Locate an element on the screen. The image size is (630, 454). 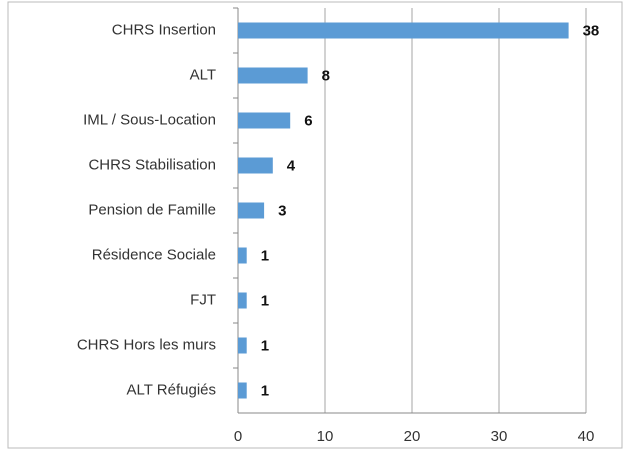
data-label: 6 is located at coordinates (308, 120).